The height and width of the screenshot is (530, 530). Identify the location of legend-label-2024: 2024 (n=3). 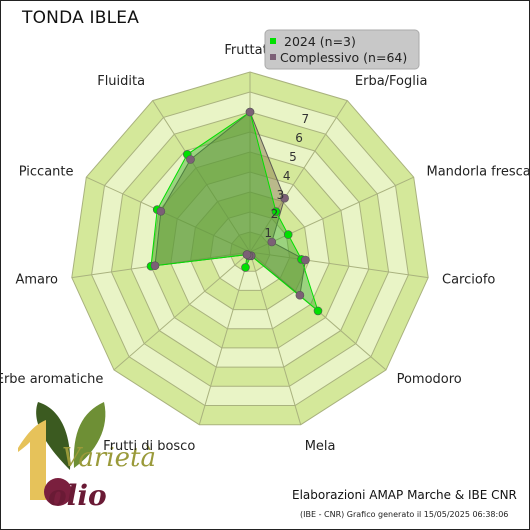
(320, 41).